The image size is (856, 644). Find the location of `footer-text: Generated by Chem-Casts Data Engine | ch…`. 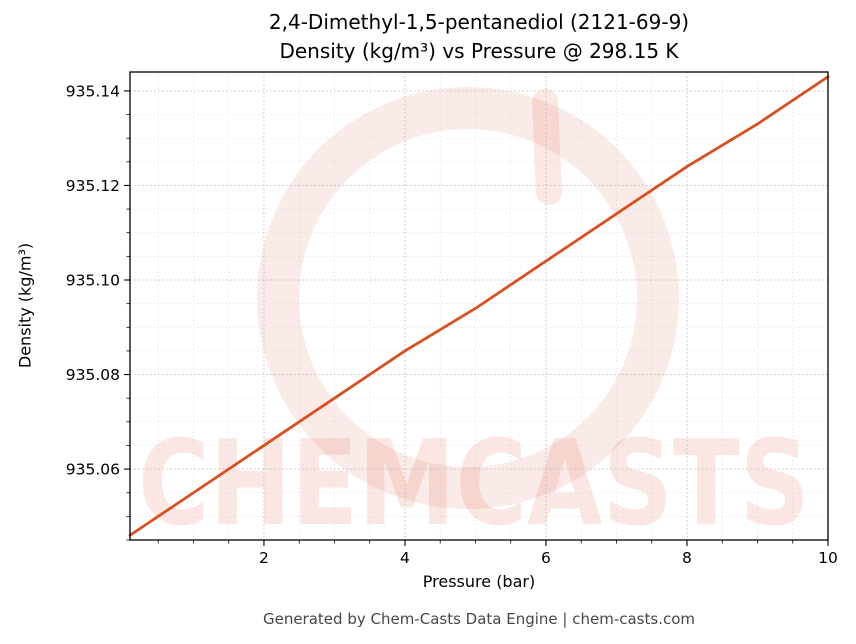

footer-text: Generated by Chem-Casts Data Engine | ch… is located at coordinates (479, 619).